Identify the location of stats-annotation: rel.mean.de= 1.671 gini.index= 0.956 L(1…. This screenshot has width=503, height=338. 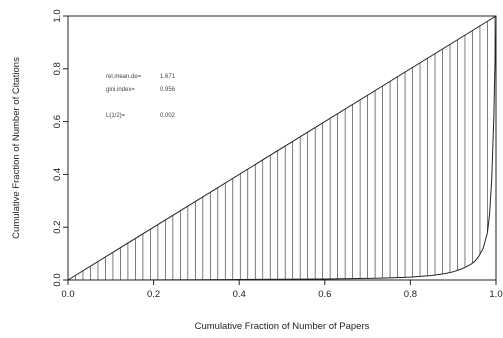
(141, 96).